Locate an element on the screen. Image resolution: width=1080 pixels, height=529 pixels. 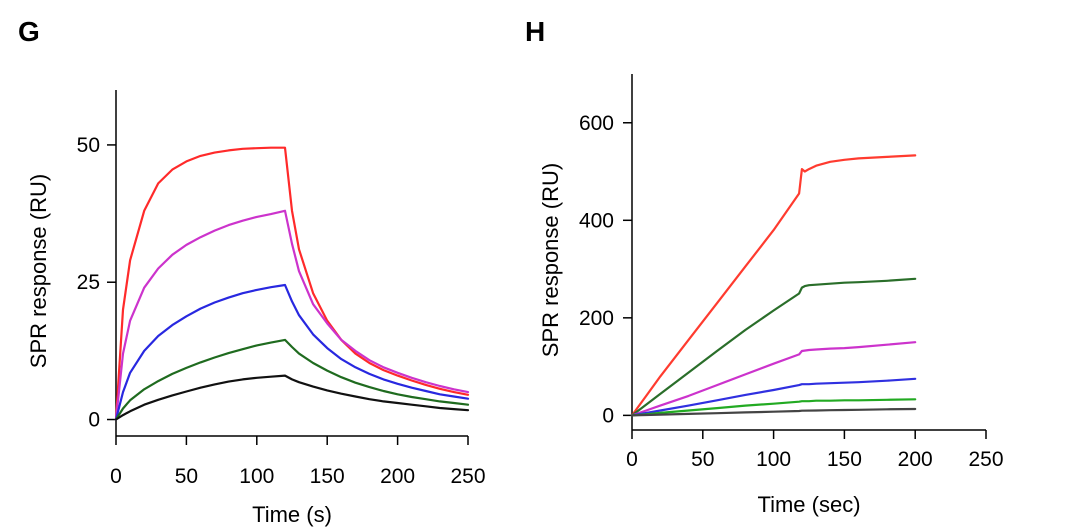
x-tick-label-h-3: 150 is located at coordinates (844, 459).